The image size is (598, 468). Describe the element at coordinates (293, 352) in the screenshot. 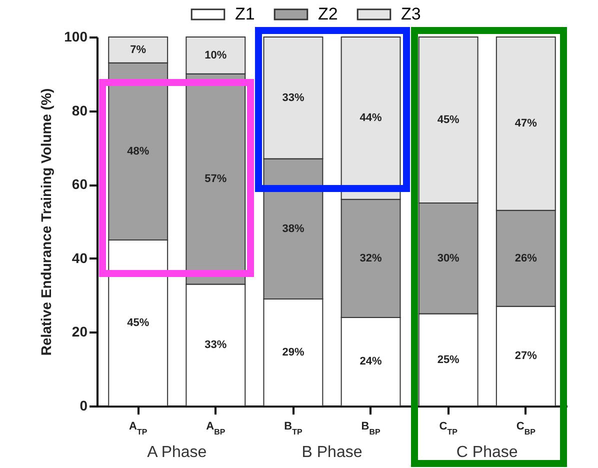

I see `data-label: 29%` at that location.